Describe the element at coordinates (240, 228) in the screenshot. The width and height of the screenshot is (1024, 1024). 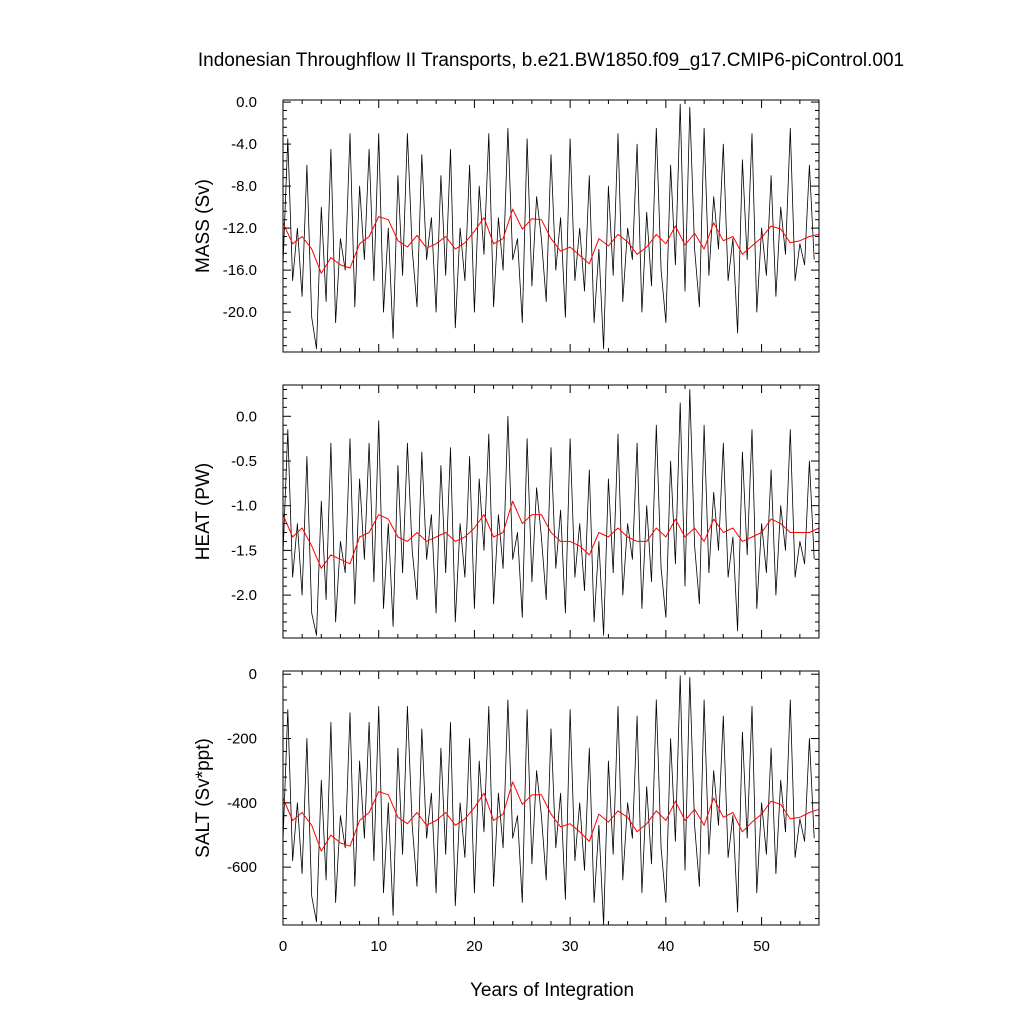
I see `mass-ytick-label: -12.0` at that location.